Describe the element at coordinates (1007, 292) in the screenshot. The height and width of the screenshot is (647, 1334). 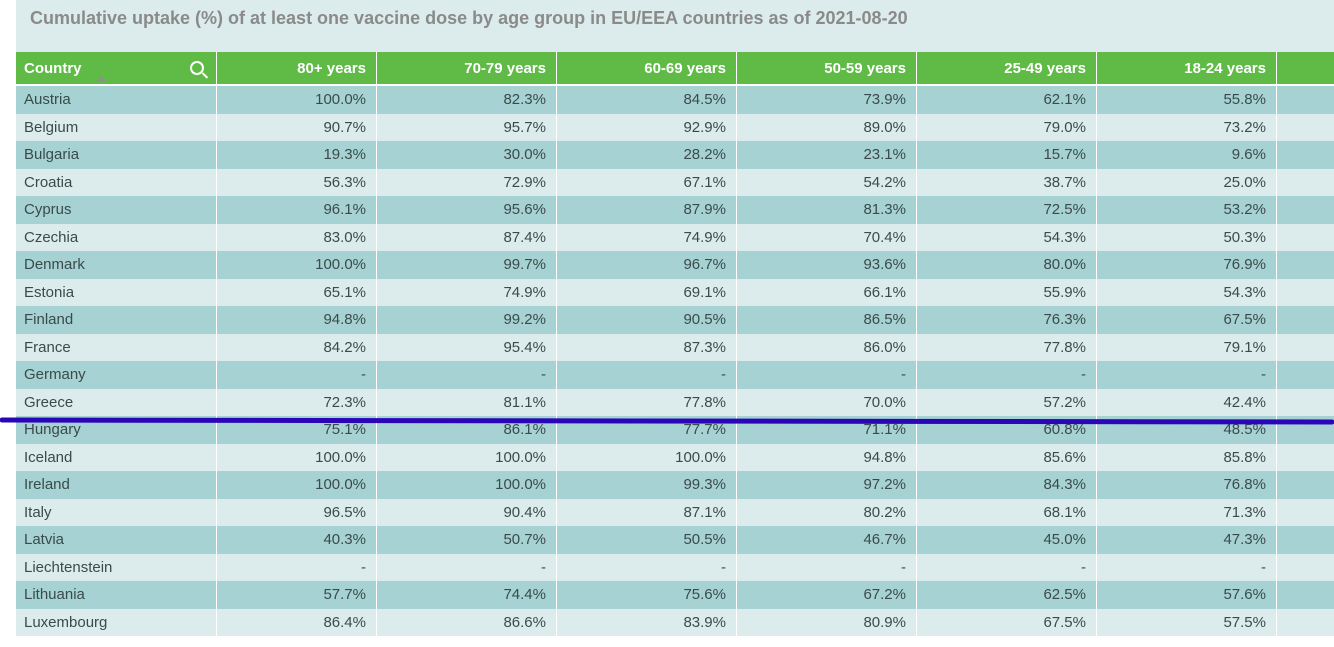
I see `value-cell: 55.9%` at that location.